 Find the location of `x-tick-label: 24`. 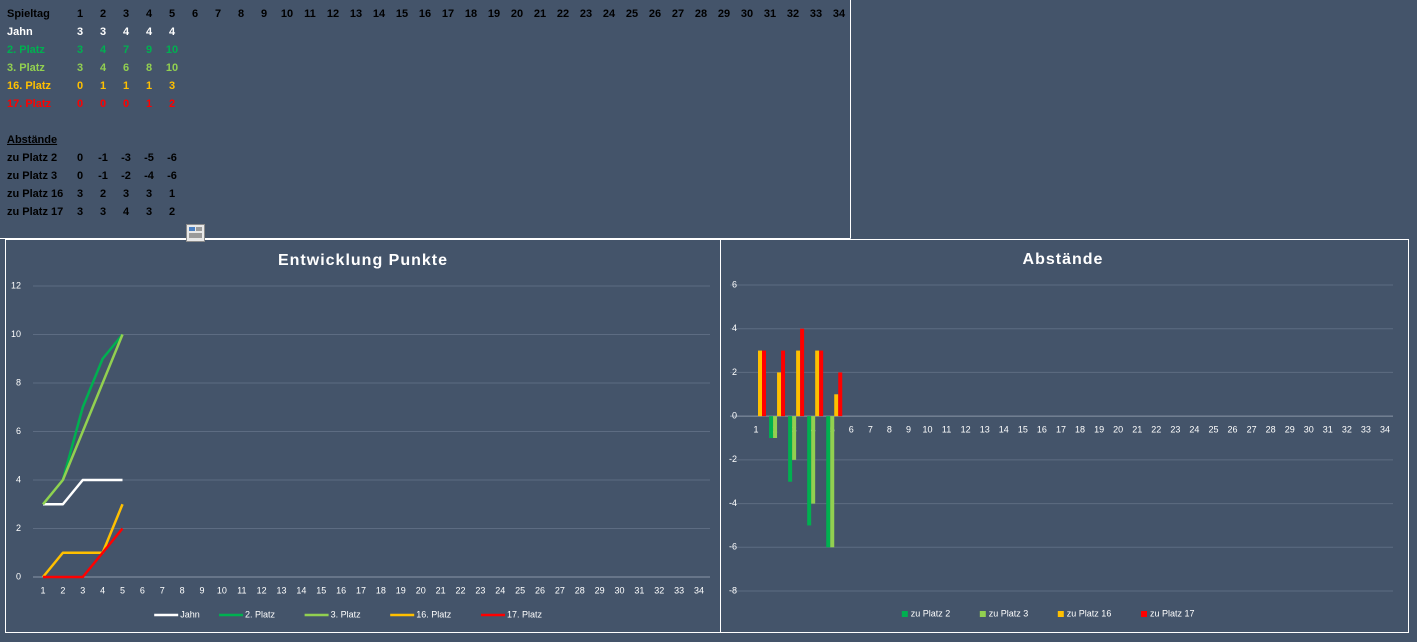

x-tick-label: 24 is located at coordinates (1194, 430).